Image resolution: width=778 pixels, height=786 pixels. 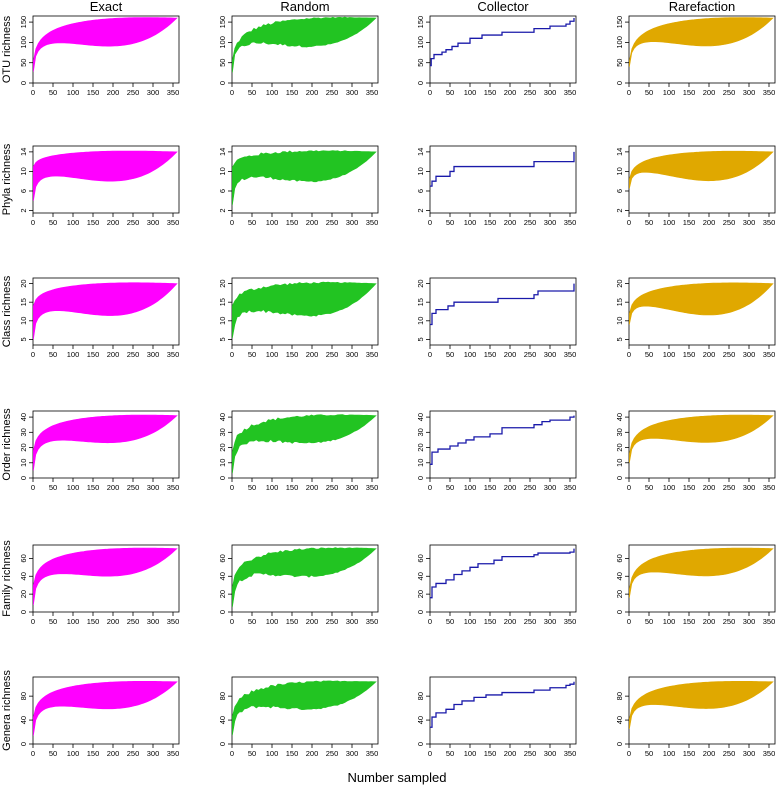 I want to click on panel-r3-c0: 0 50 100 150 200 250 300 350 0 10 20 30 40, so click(x=99, y=451).